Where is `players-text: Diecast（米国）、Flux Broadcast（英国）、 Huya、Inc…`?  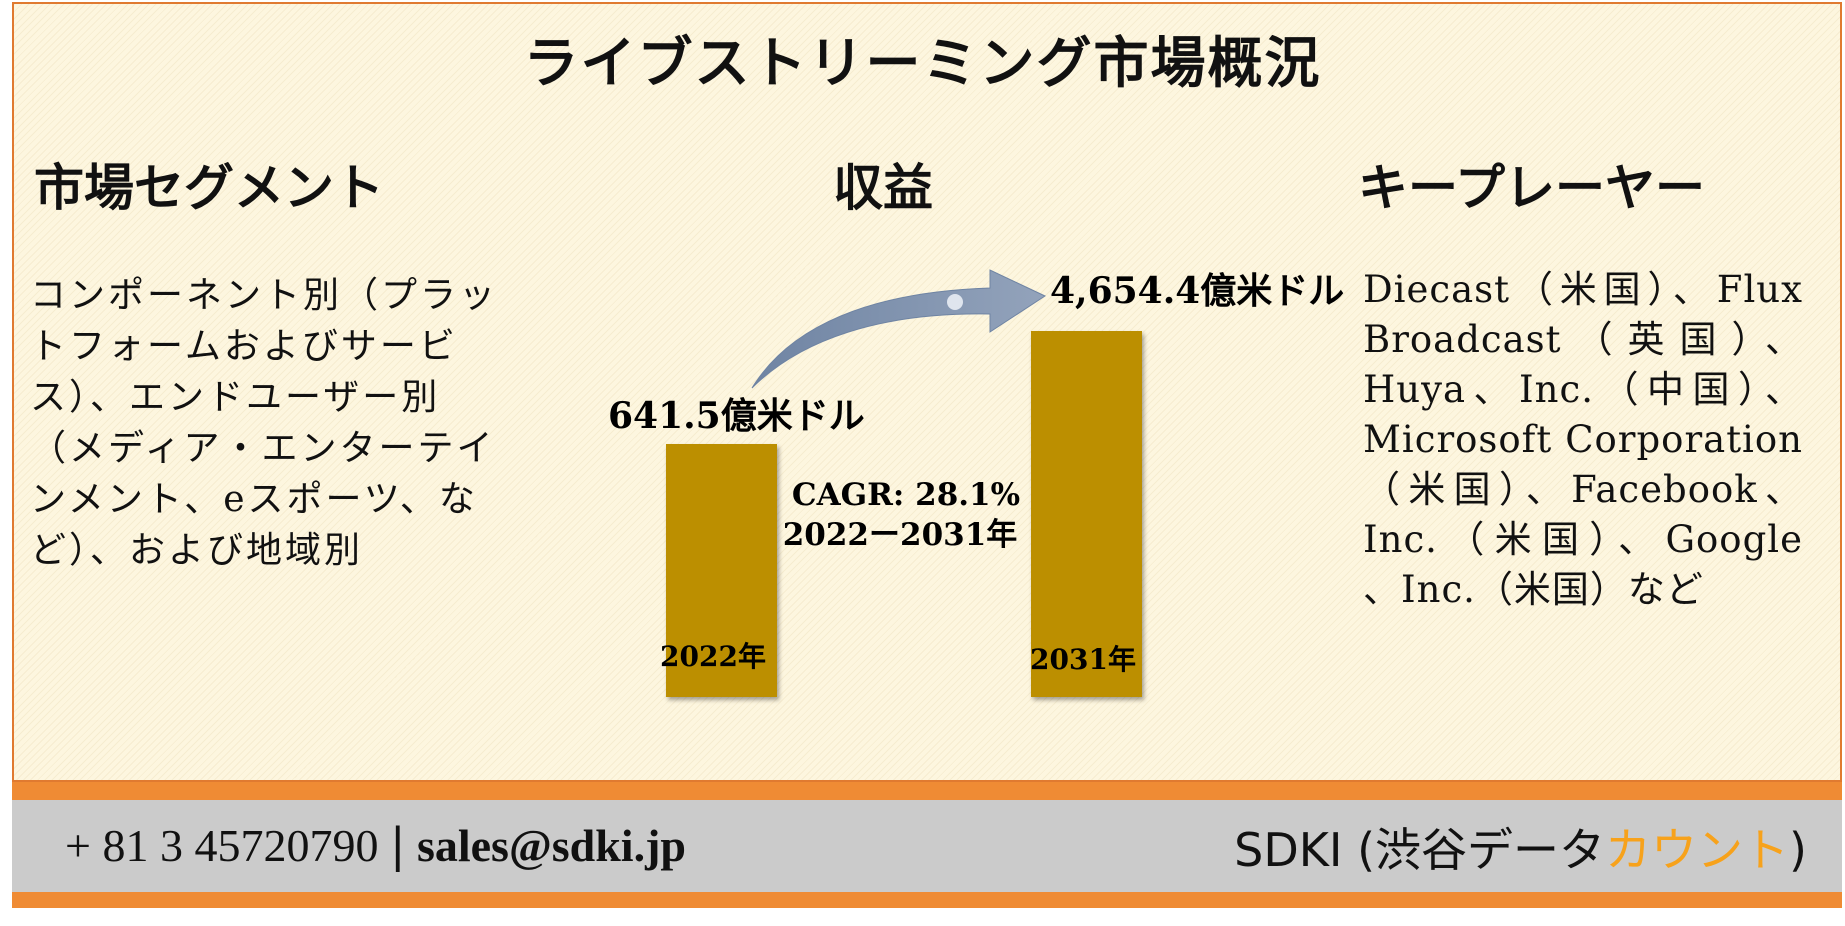 players-text: Diecast（米国）、Flux Broadcast（英国）、 Huya、Inc… is located at coordinates (1583, 440).